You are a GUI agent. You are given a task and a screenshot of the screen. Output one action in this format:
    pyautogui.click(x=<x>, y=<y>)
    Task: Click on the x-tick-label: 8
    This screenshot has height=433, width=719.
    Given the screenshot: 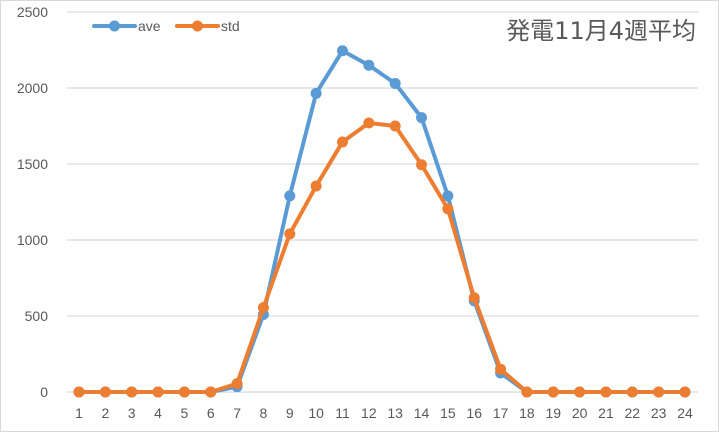 What is the action you would take?
    pyautogui.click(x=264, y=413)
    